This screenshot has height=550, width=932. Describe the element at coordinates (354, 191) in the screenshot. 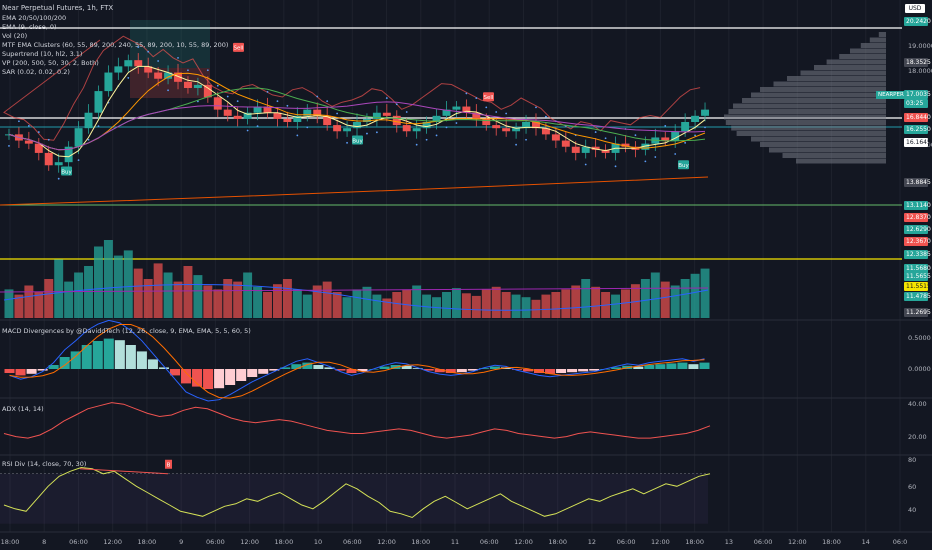

I see `ema-200-line` at that location.